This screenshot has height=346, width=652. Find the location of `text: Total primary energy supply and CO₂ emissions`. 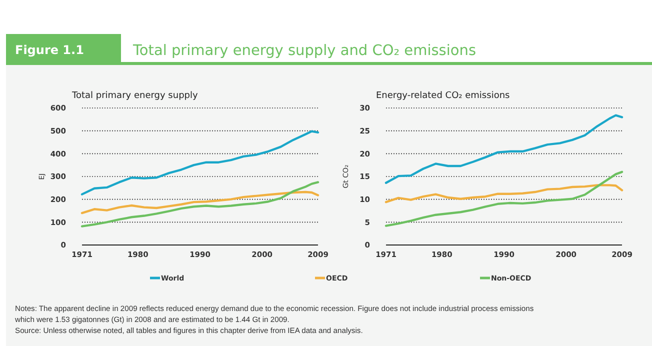

text: Total primary energy supply and CO₂ emissions is located at coordinates (304, 51).